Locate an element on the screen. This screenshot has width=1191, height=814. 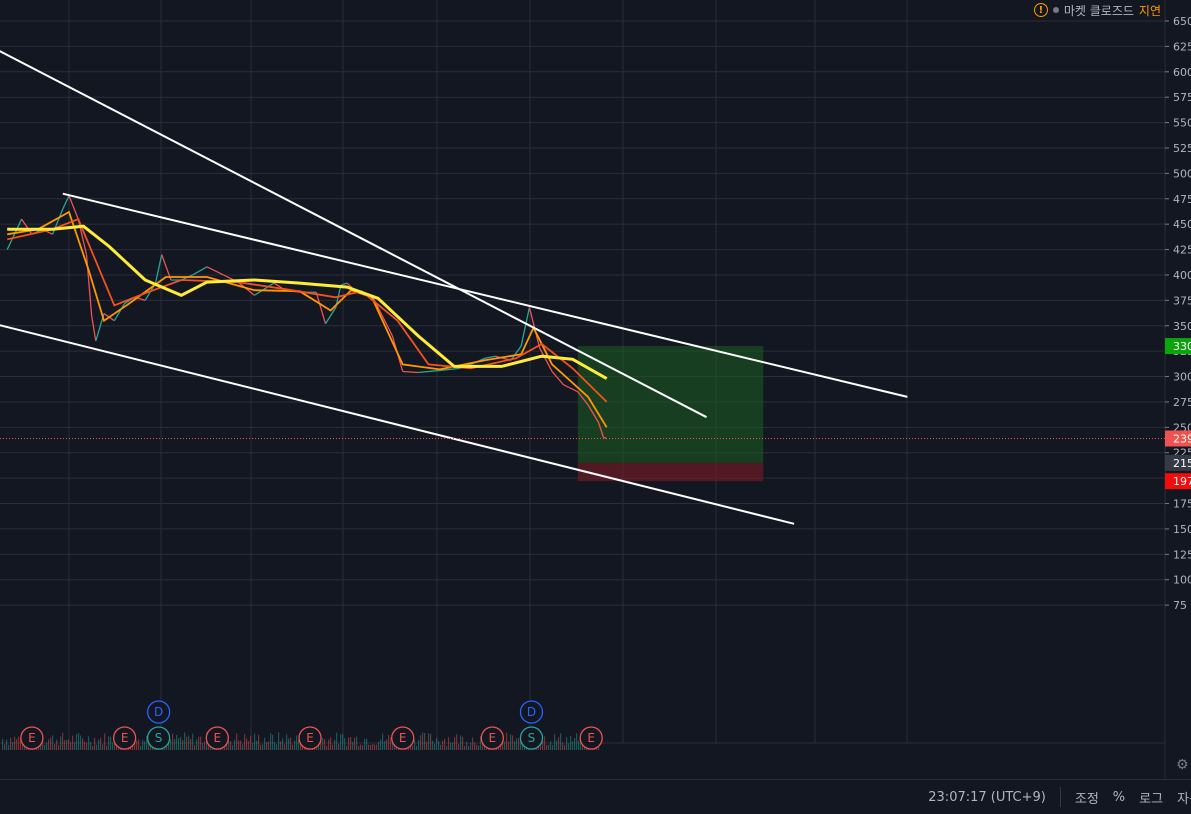
percent-button: % is located at coordinates (1119, 797).